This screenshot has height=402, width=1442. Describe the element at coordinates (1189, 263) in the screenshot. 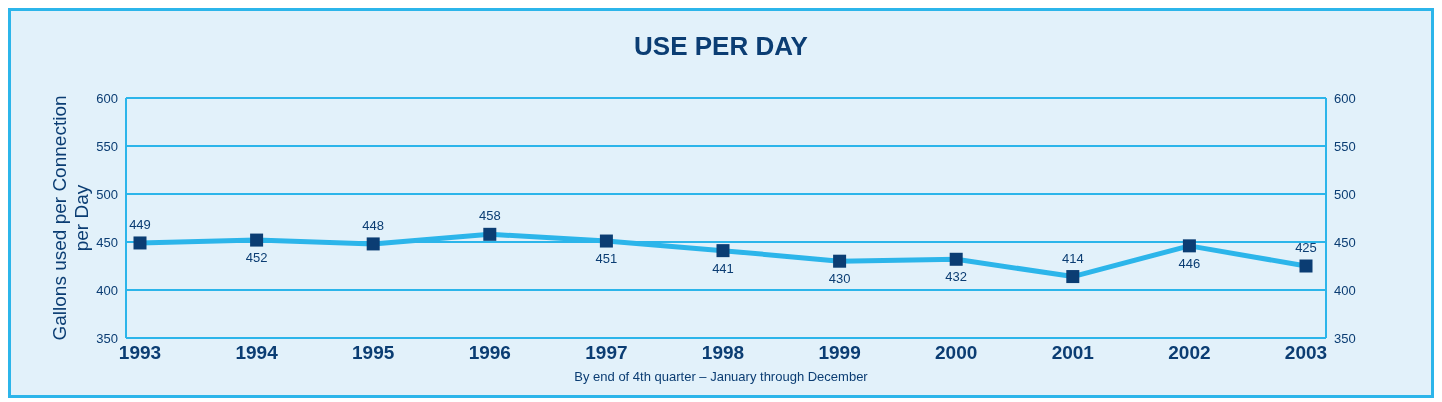

I see `data-label: 446` at that location.